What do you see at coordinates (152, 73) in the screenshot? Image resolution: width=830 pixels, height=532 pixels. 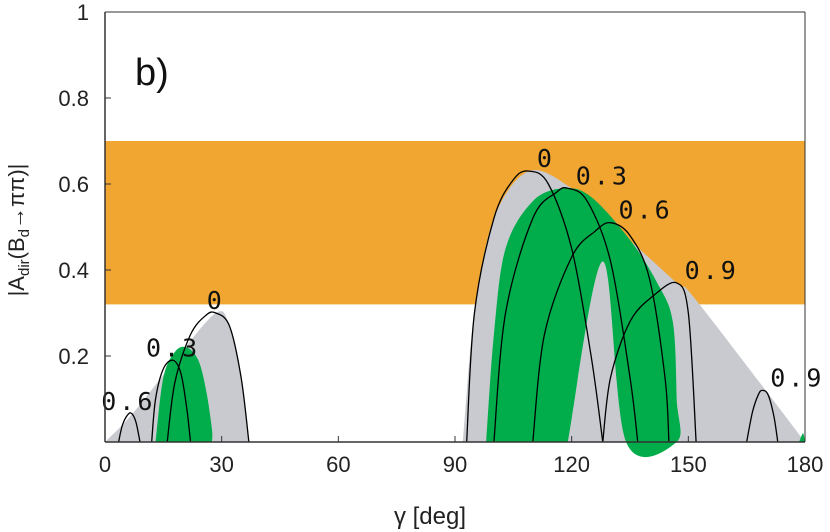 I see `panel-label: b)` at bounding box center [152, 73].